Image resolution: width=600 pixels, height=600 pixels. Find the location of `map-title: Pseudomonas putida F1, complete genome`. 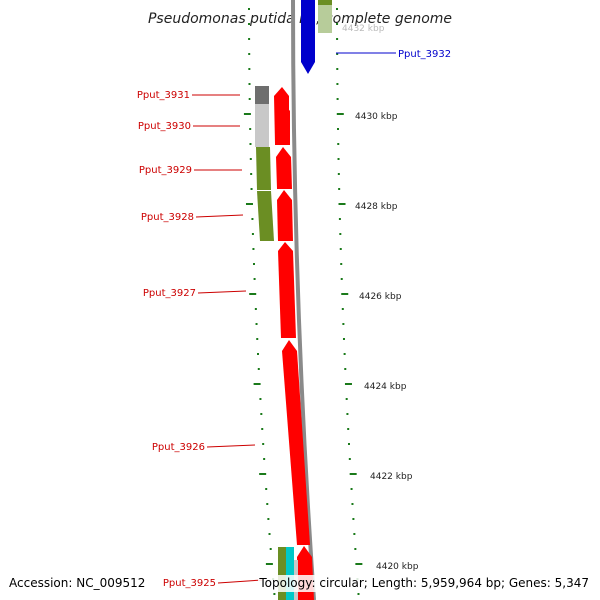

map-title: Pseudomonas putida F1, complete genome is located at coordinates (300, 19).